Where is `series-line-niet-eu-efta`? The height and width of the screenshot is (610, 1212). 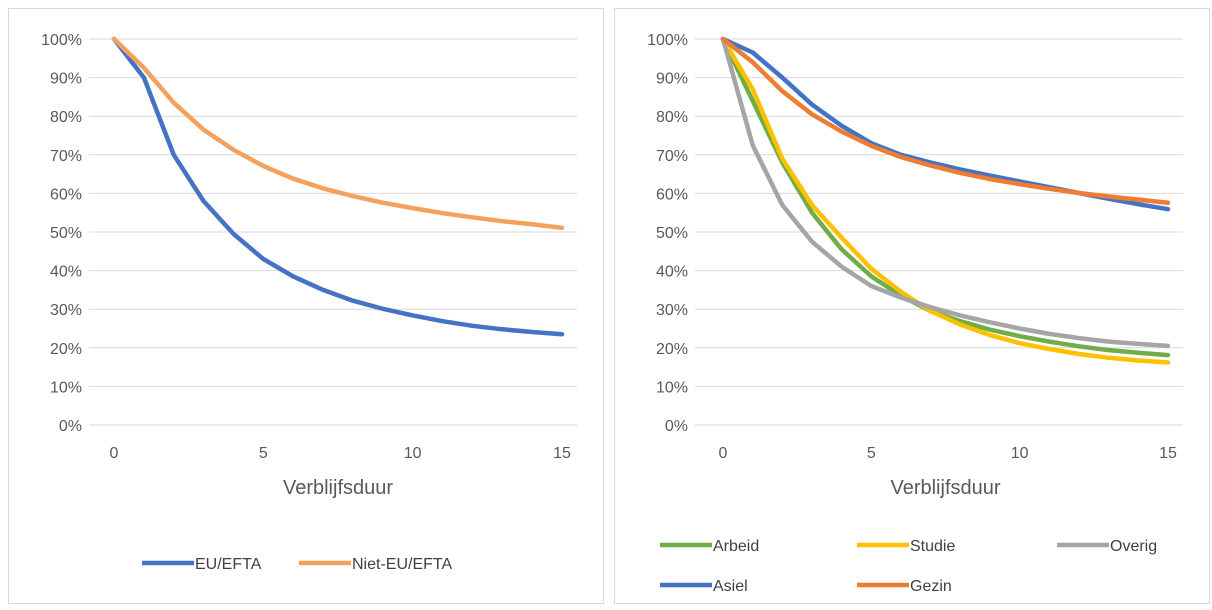
series-line-niet-eu-efta is located at coordinates (338, 133).